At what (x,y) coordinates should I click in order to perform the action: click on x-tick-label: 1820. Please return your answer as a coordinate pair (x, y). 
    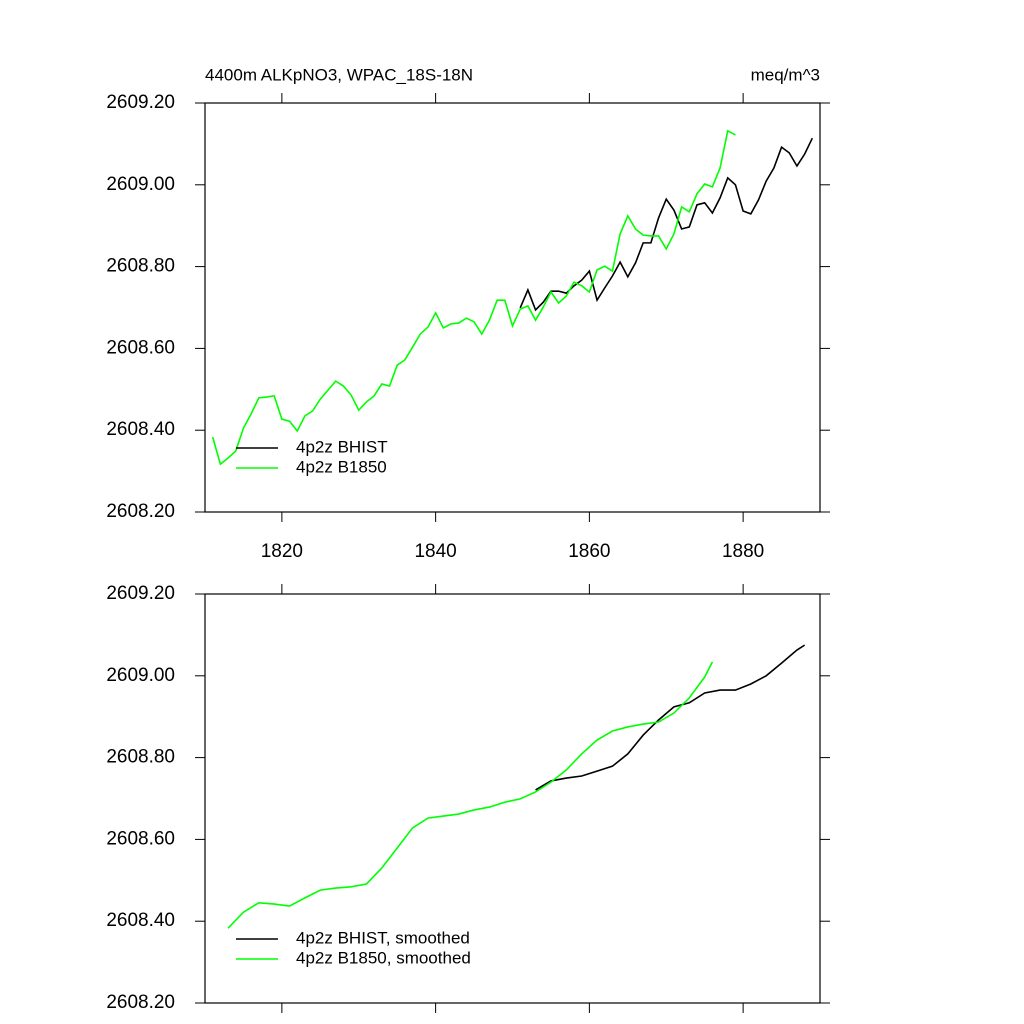
    Looking at the image, I should click on (282, 551).